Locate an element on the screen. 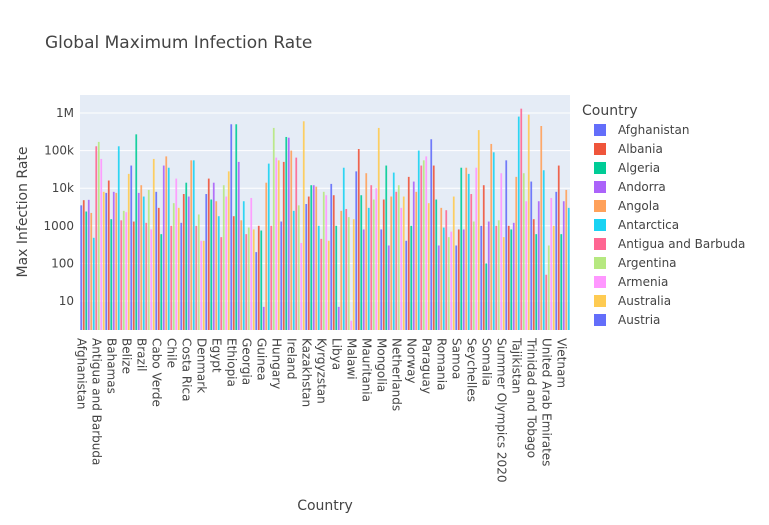 The image size is (769, 525). legend-label: Algeria is located at coordinates (639, 168).